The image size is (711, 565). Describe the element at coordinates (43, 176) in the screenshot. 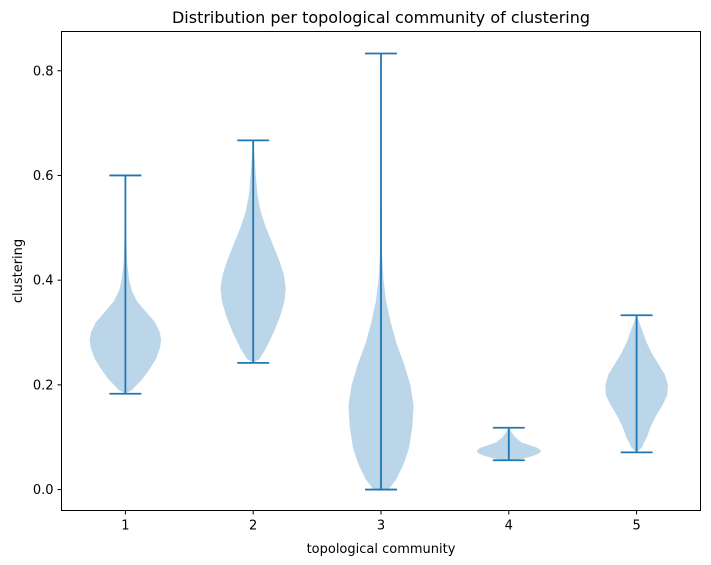

I see `y-tick-label-3: 0.6` at that location.